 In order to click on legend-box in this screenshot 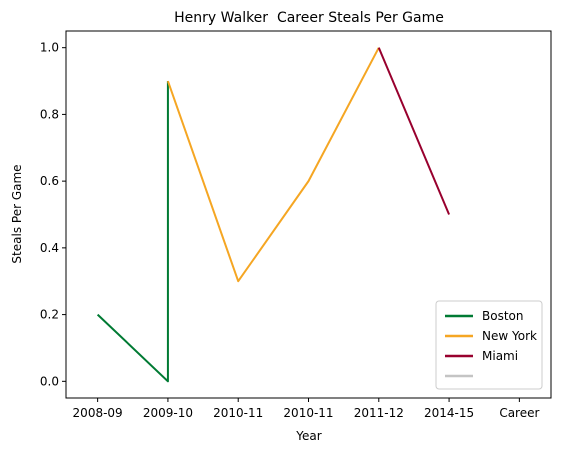, I will do `click(489, 345)`.